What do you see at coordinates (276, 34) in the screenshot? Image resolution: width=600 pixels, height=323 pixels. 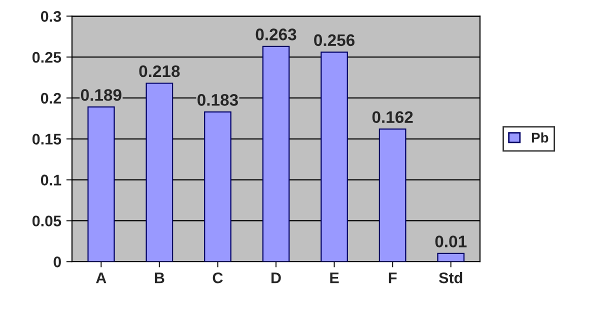 I see `data-label: 0.263` at bounding box center [276, 34].